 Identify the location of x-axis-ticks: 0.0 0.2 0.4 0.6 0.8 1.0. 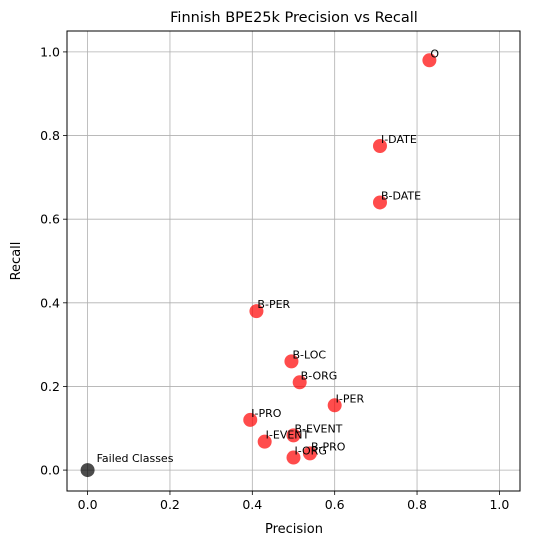
(293, 501).